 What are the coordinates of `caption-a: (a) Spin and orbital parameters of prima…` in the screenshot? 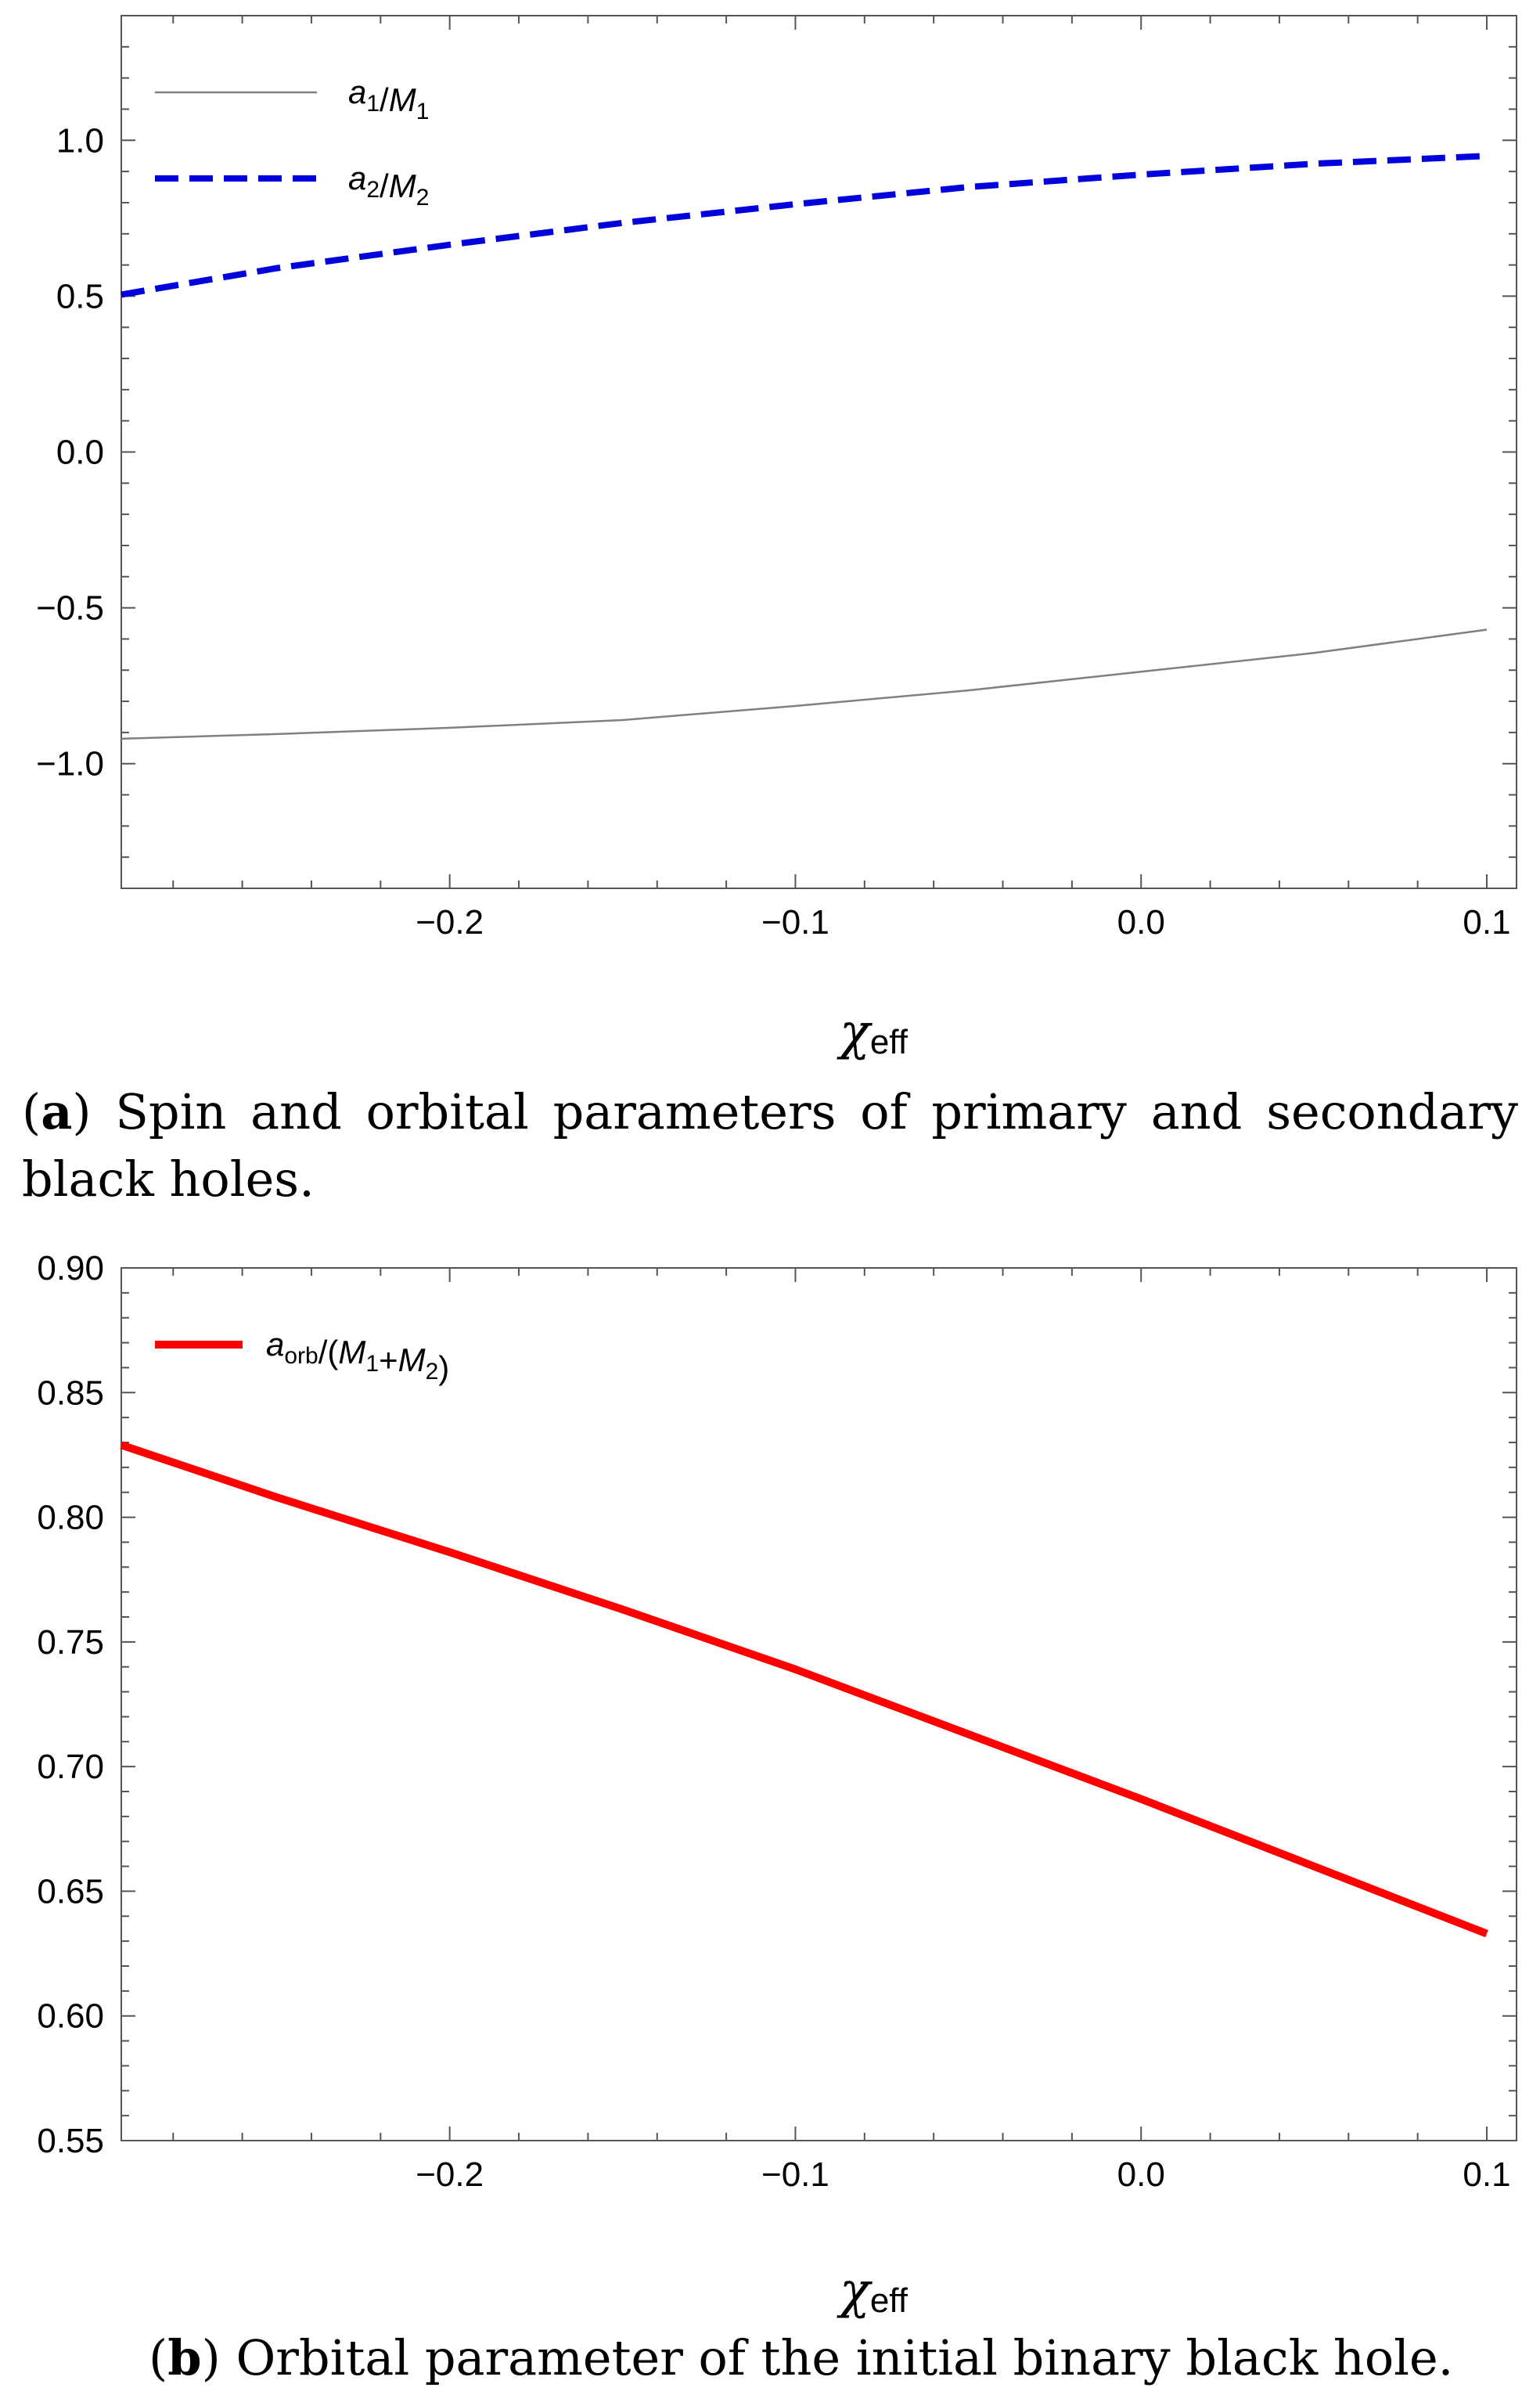 It's located at (770, 1145).